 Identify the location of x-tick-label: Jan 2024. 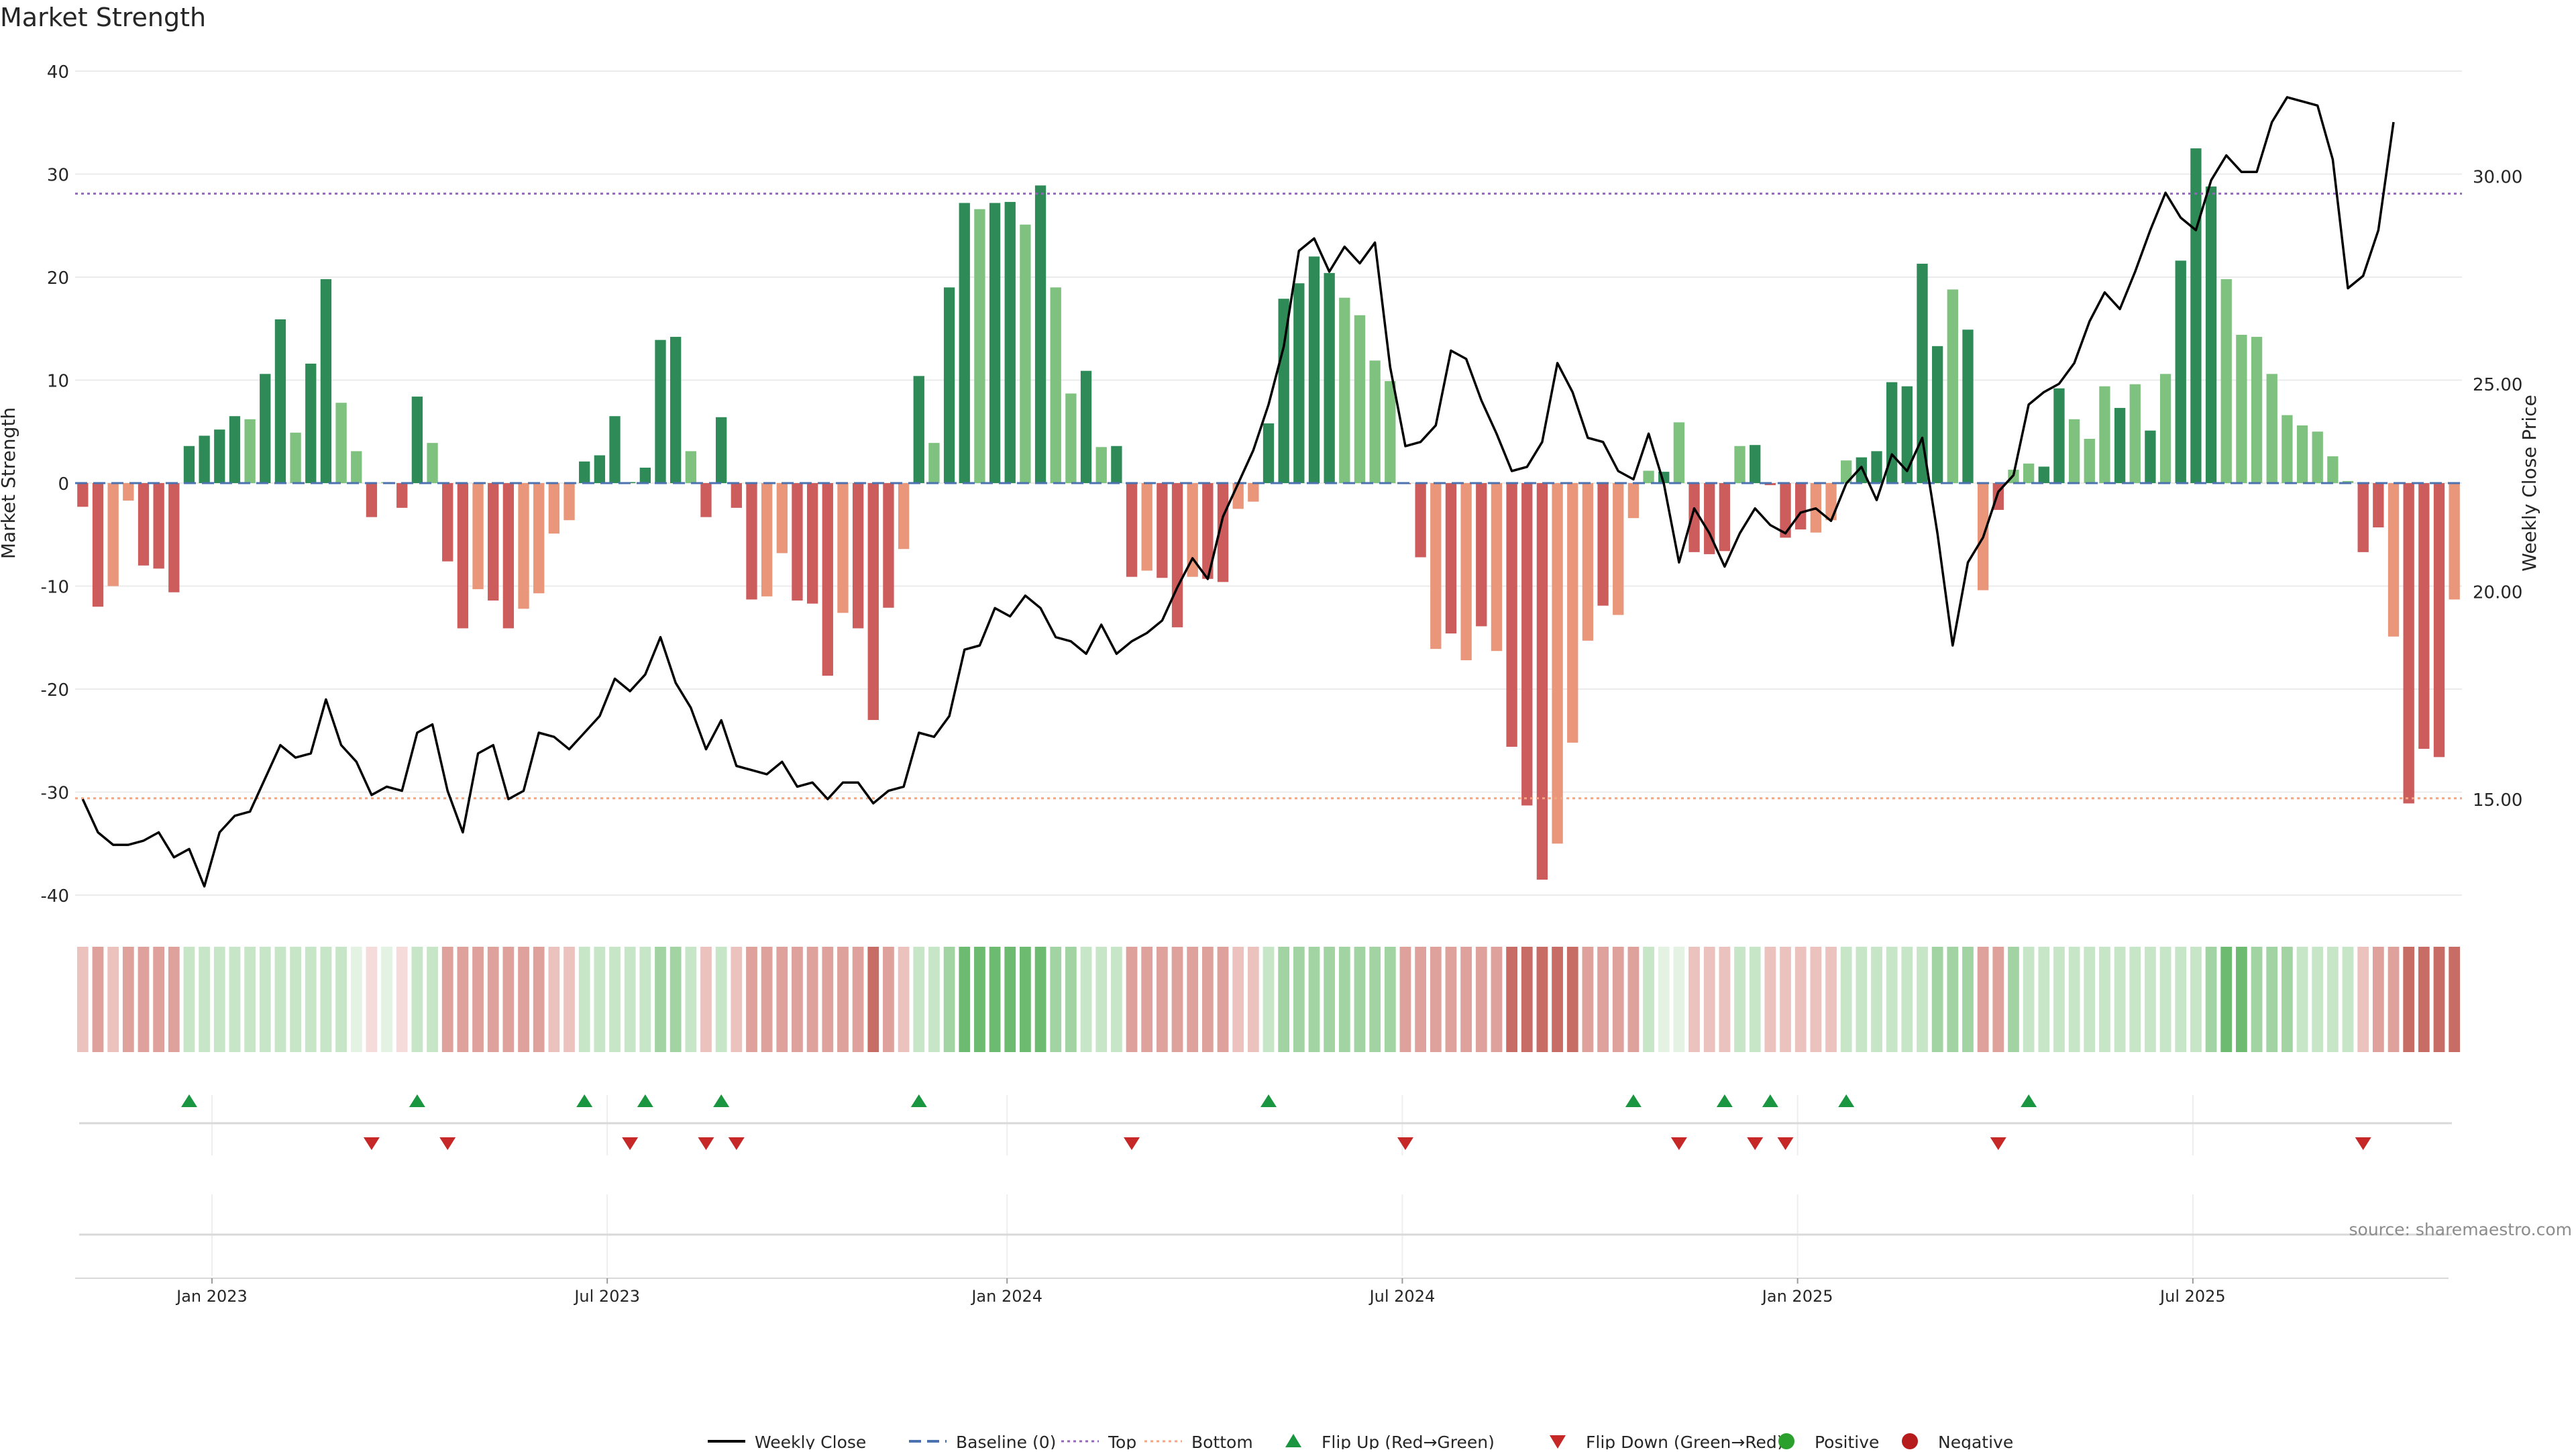
(1006, 1297).